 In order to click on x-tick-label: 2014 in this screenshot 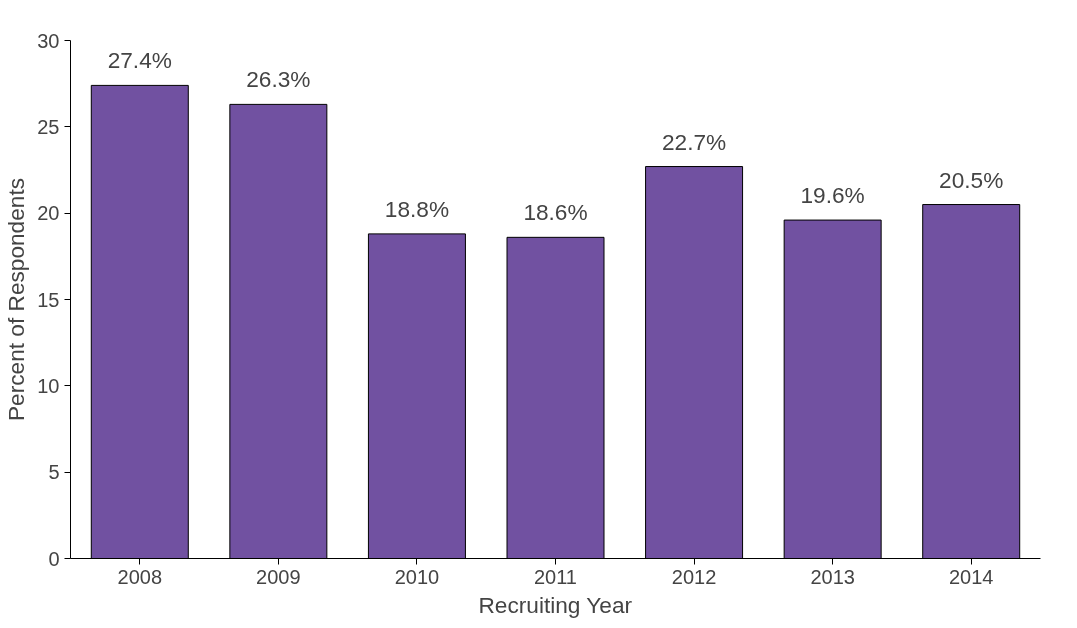, I will do `click(971, 576)`.